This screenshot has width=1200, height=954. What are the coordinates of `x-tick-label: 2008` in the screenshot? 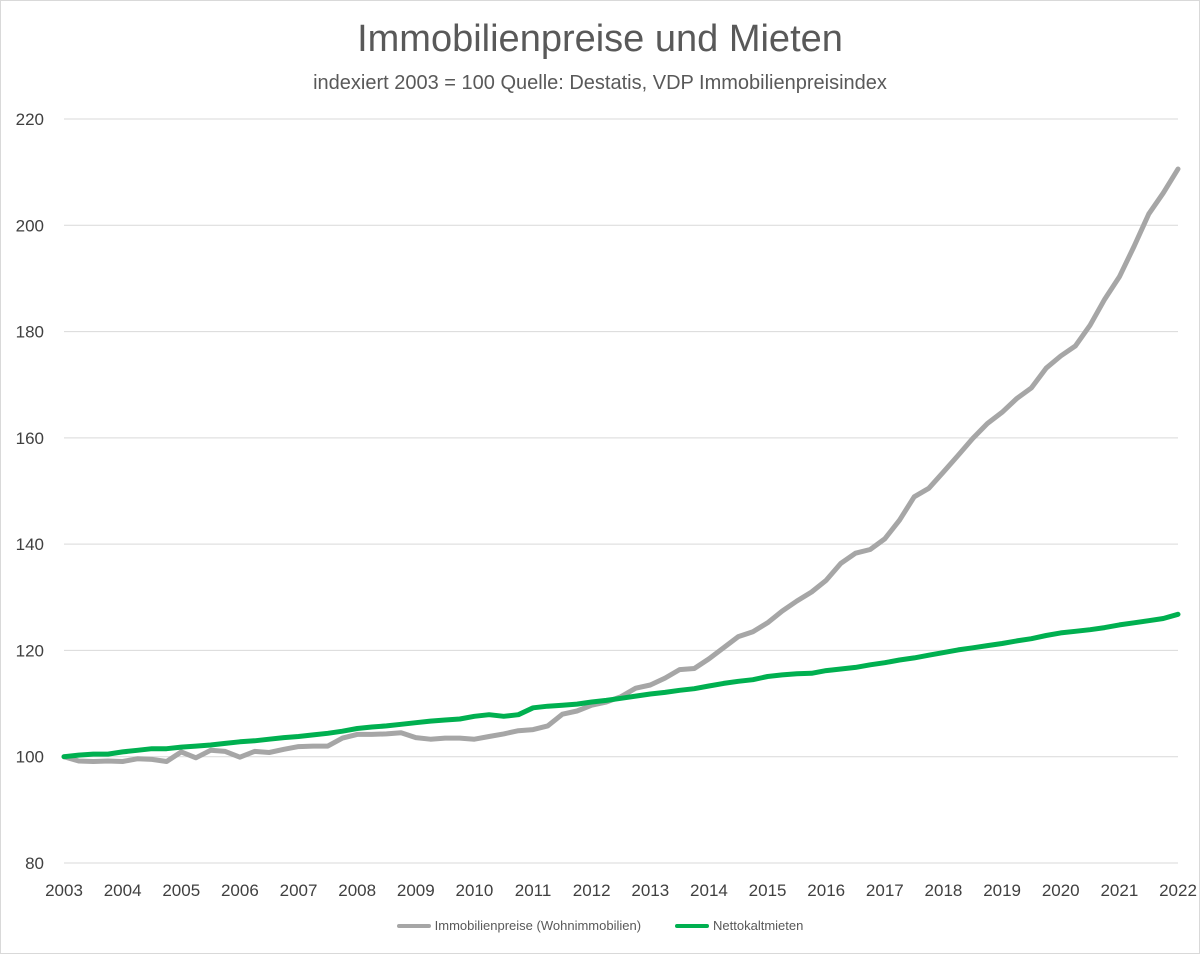 It's located at (357, 890).